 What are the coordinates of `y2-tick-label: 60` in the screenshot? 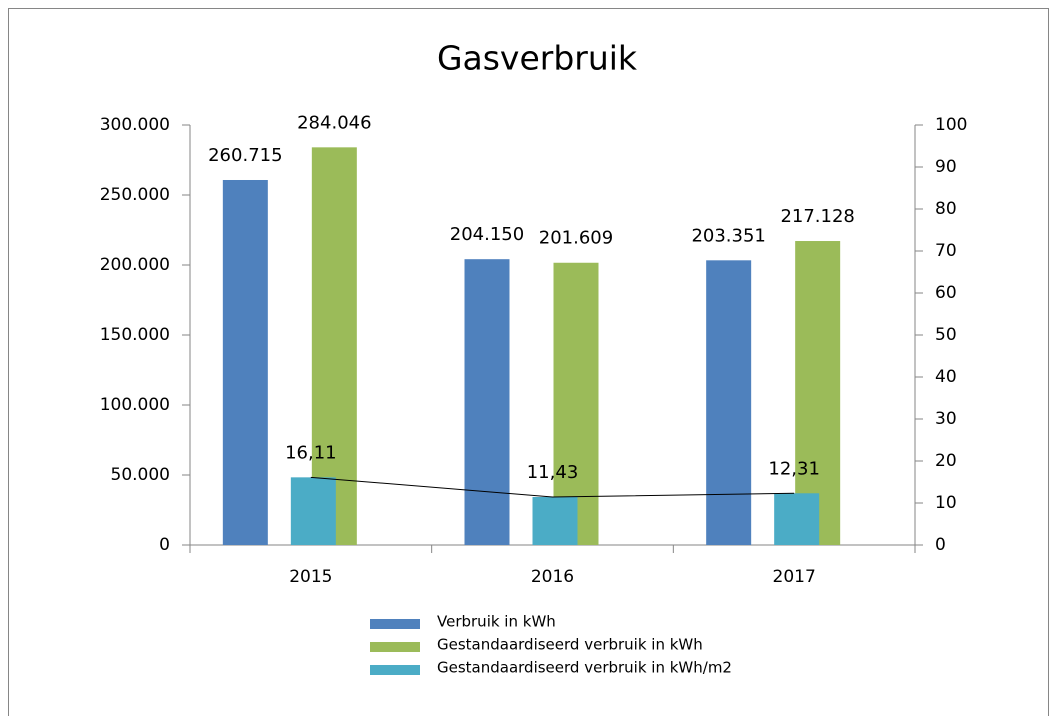 It's located at (946, 293).